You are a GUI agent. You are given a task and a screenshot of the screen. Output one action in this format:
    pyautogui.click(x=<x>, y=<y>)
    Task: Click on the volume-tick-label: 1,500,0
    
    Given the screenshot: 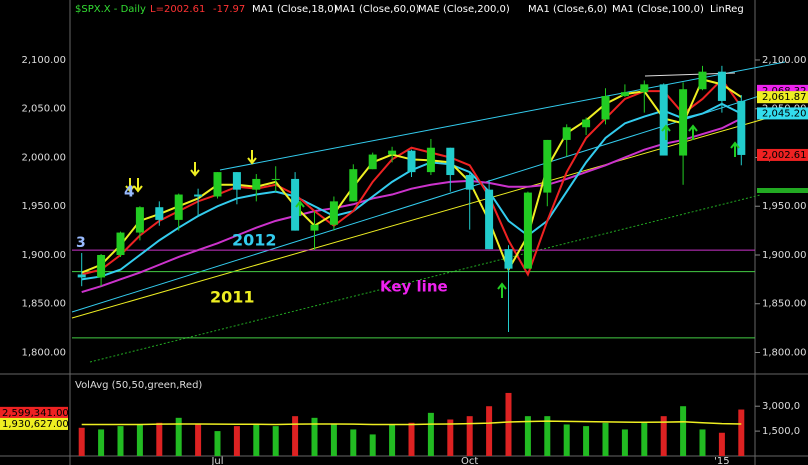 What is the action you would take?
    pyautogui.click(x=781, y=431)
    